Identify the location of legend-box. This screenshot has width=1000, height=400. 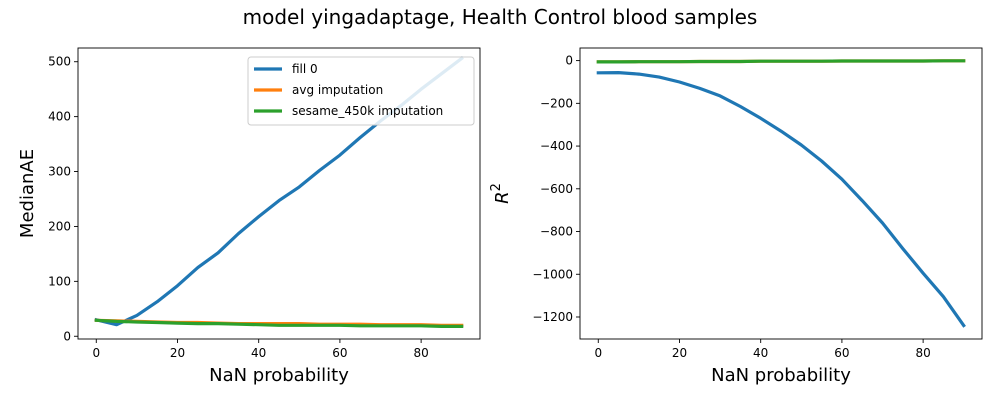
(361, 91).